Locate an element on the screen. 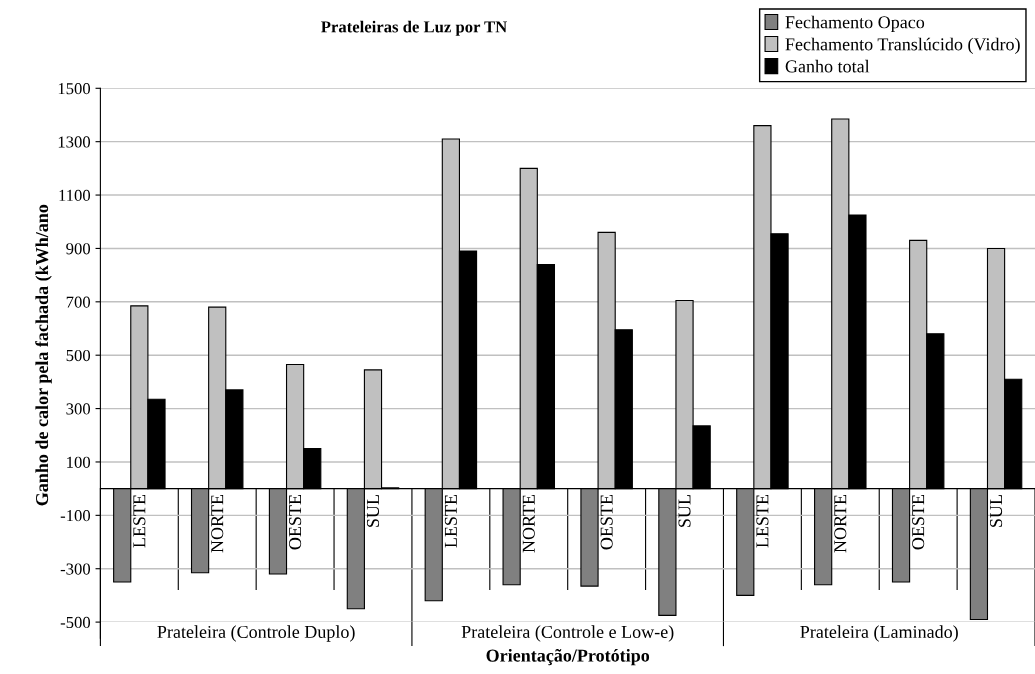  y-tick-label: 900 is located at coordinates (78, 249).